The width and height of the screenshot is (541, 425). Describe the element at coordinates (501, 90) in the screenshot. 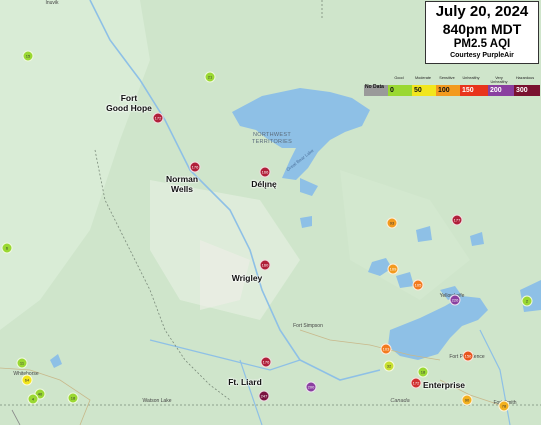

I see `legend-level-200: 200` at that location.